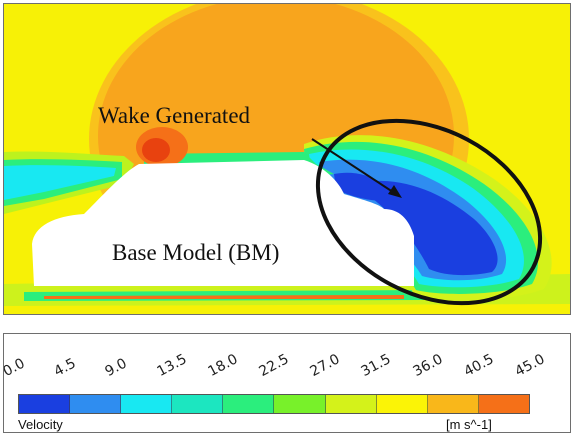  I want to click on colorbar, so click(274, 404).